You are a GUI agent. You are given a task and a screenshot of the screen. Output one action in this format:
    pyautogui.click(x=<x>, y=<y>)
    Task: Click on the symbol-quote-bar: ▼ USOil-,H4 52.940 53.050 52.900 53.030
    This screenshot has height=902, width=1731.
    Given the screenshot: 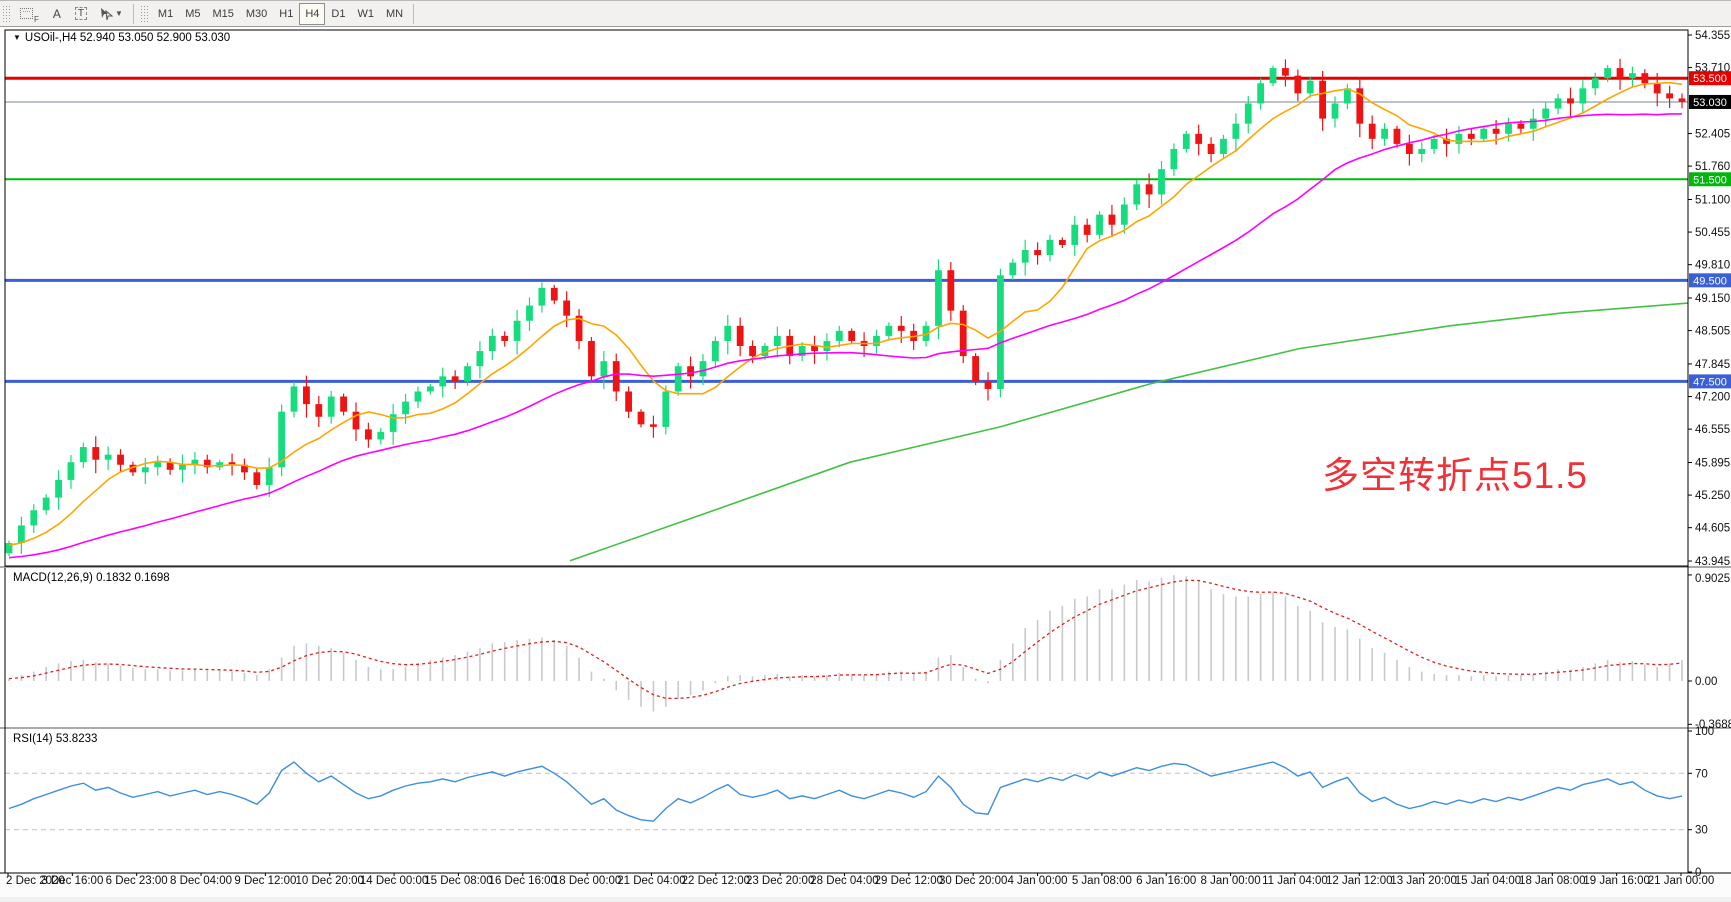 What is the action you would take?
    pyautogui.click(x=121, y=38)
    